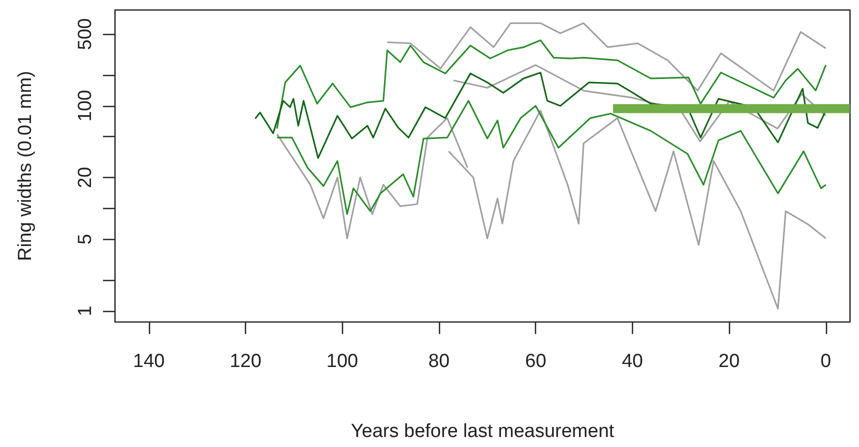  I want to click on x-tick-label: 140, so click(148, 361).